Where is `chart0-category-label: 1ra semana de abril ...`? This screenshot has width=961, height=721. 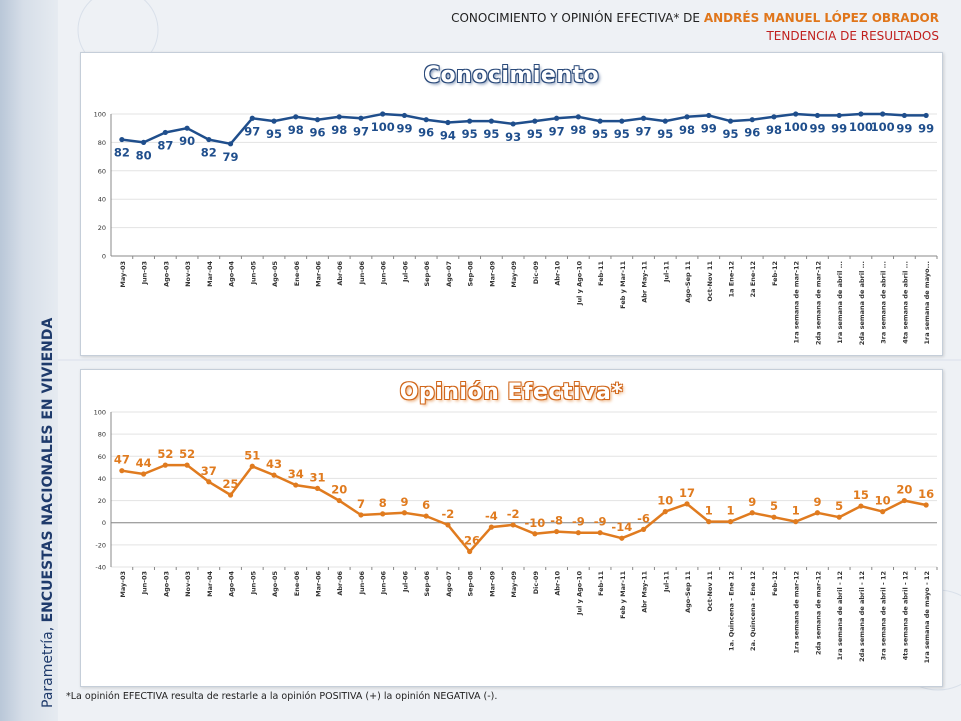 chart0-category-label: 1ra semana de abril ... is located at coordinates (840, 302).